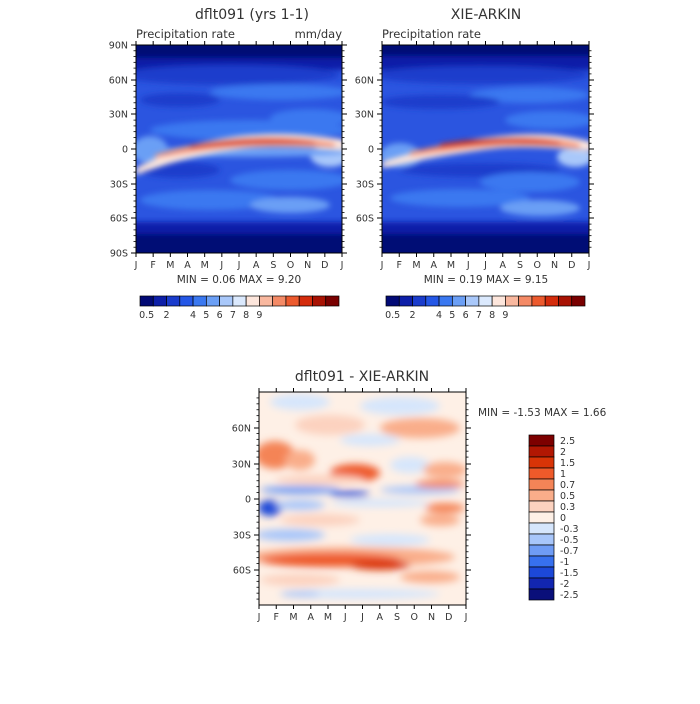 This screenshot has width=700, height=704. What do you see at coordinates (569, 573) in the screenshot?
I see `colorbar-label: -1.5` at bounding box center [569, 573].